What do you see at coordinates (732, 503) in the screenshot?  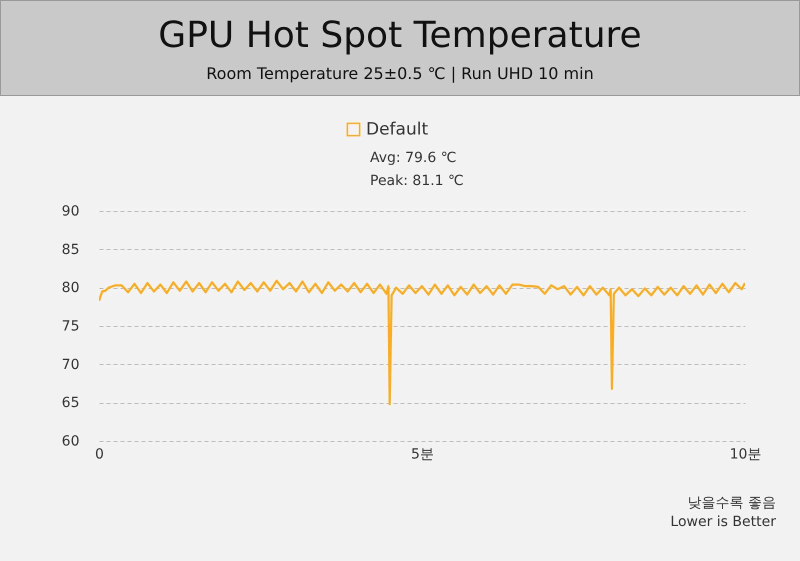 I see `text: 낮을수록 좋음` at bounding box center [732, 503].